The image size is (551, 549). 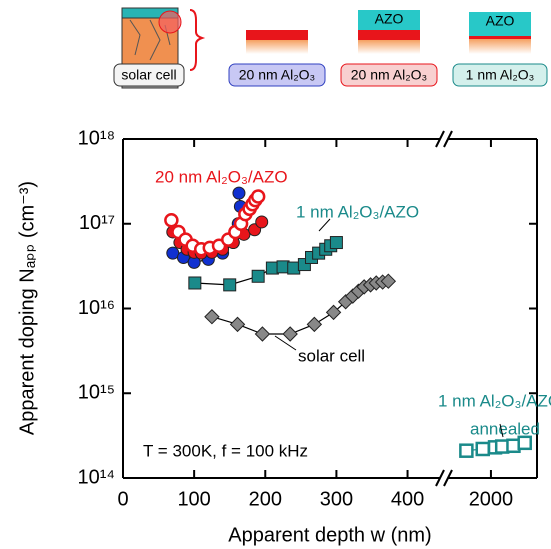 I want to click on schematic-label: solar cell, so click(x=148, y=75).